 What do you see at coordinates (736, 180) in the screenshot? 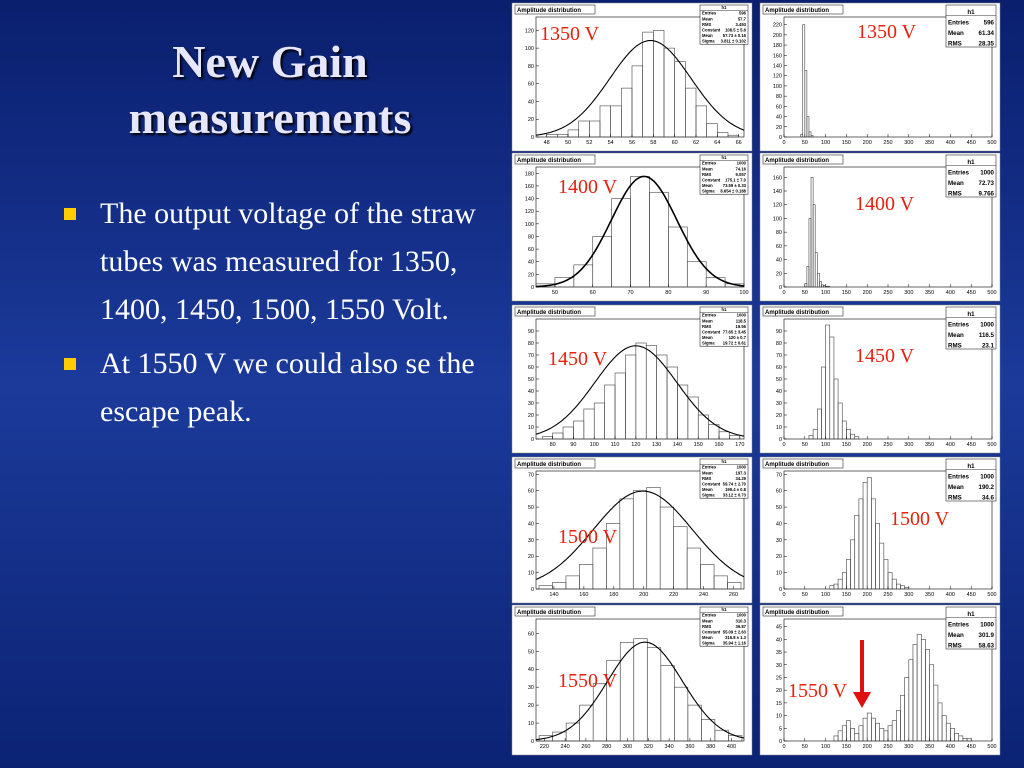
I see `stats-value: 175.1 ± 7.0` at bounding box center [736, 180].